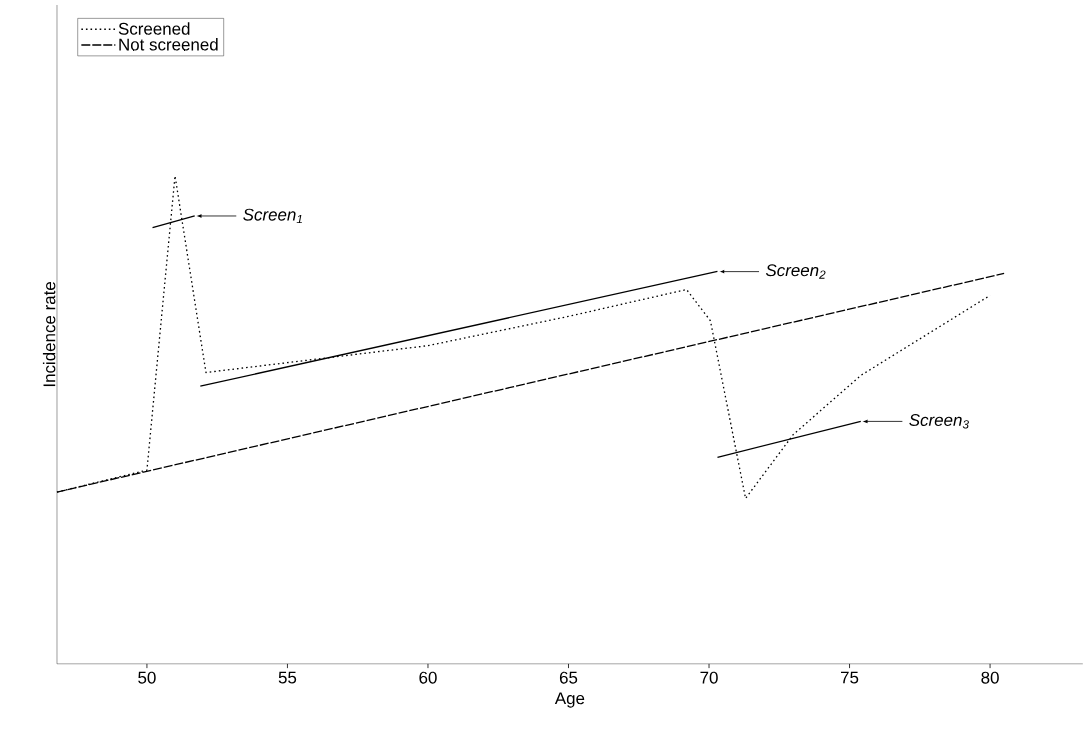  What do you see at coordinates (287, 677) in the screenshot?
I see `x-tick-label: 55` at bounding box center [287, 677].